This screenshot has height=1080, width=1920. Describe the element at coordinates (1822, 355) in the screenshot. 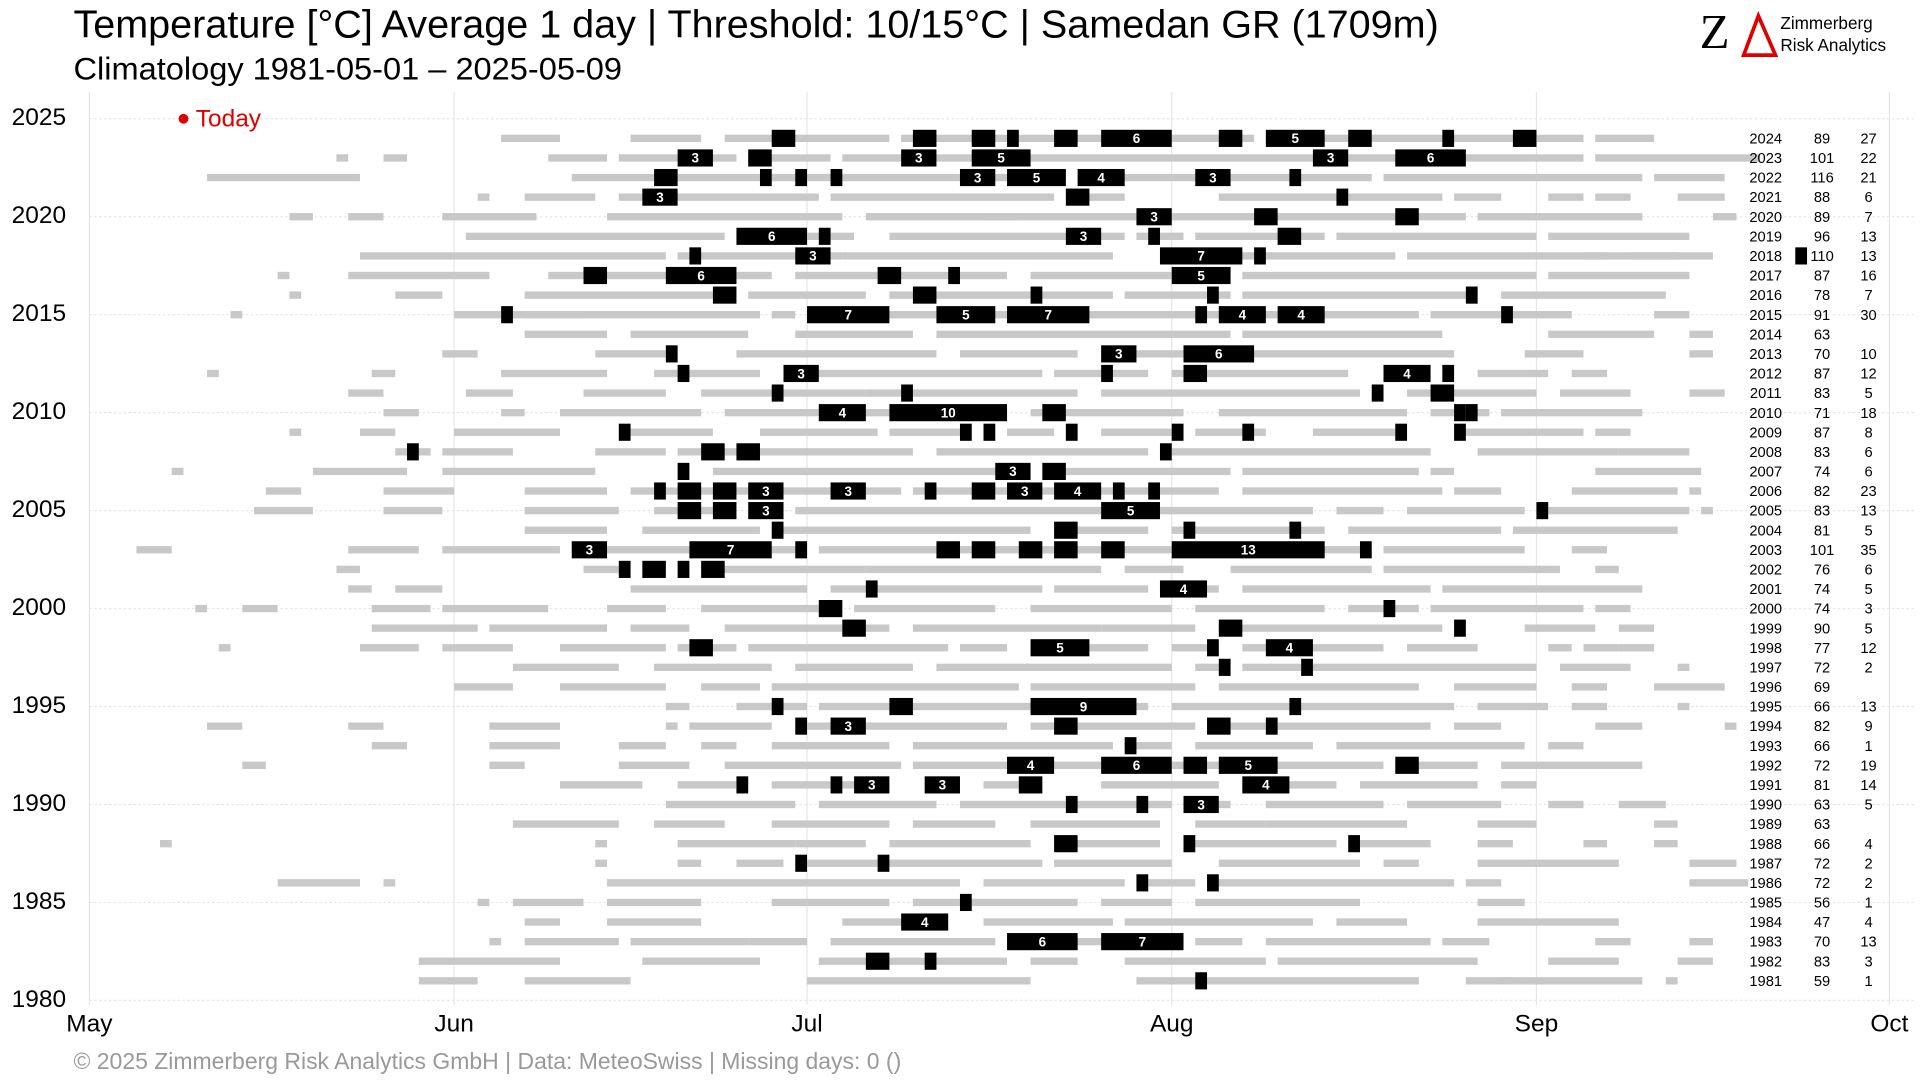

I see `row-days10: 70` at that location.